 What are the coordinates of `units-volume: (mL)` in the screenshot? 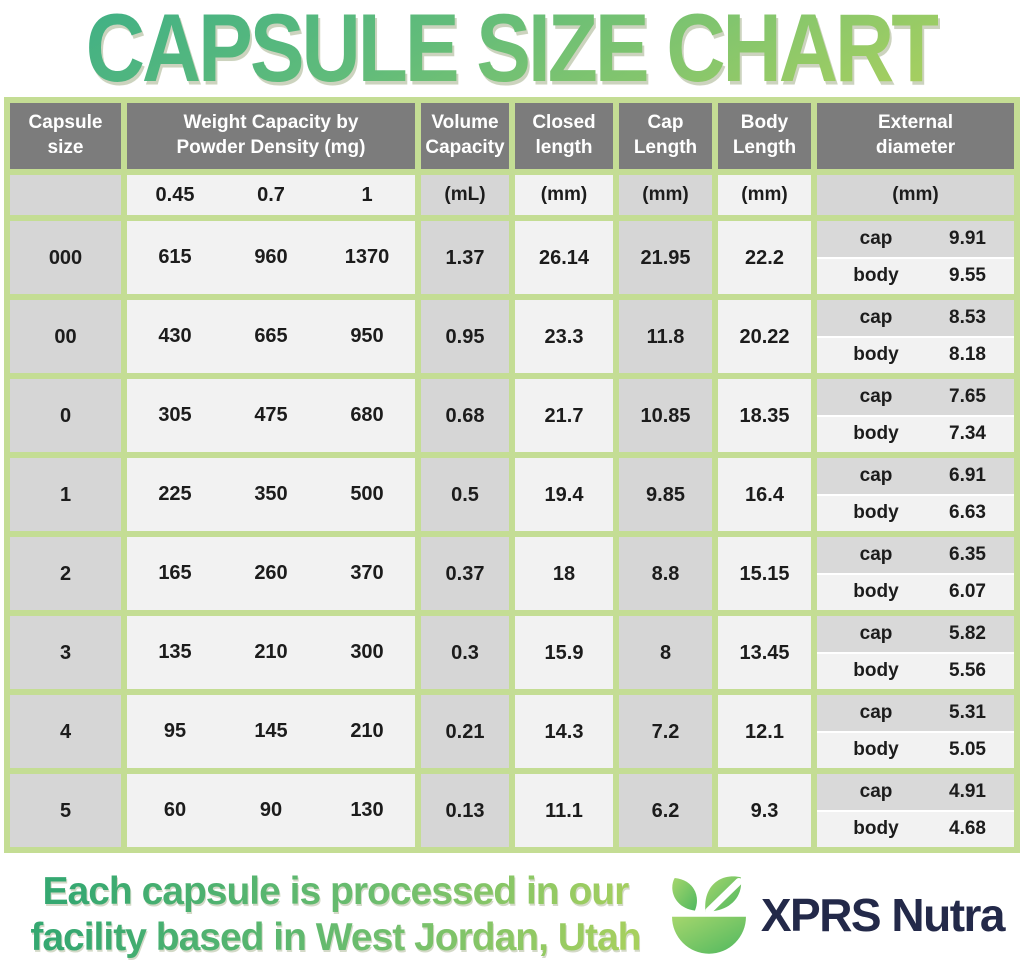 It's located at (465, 195).